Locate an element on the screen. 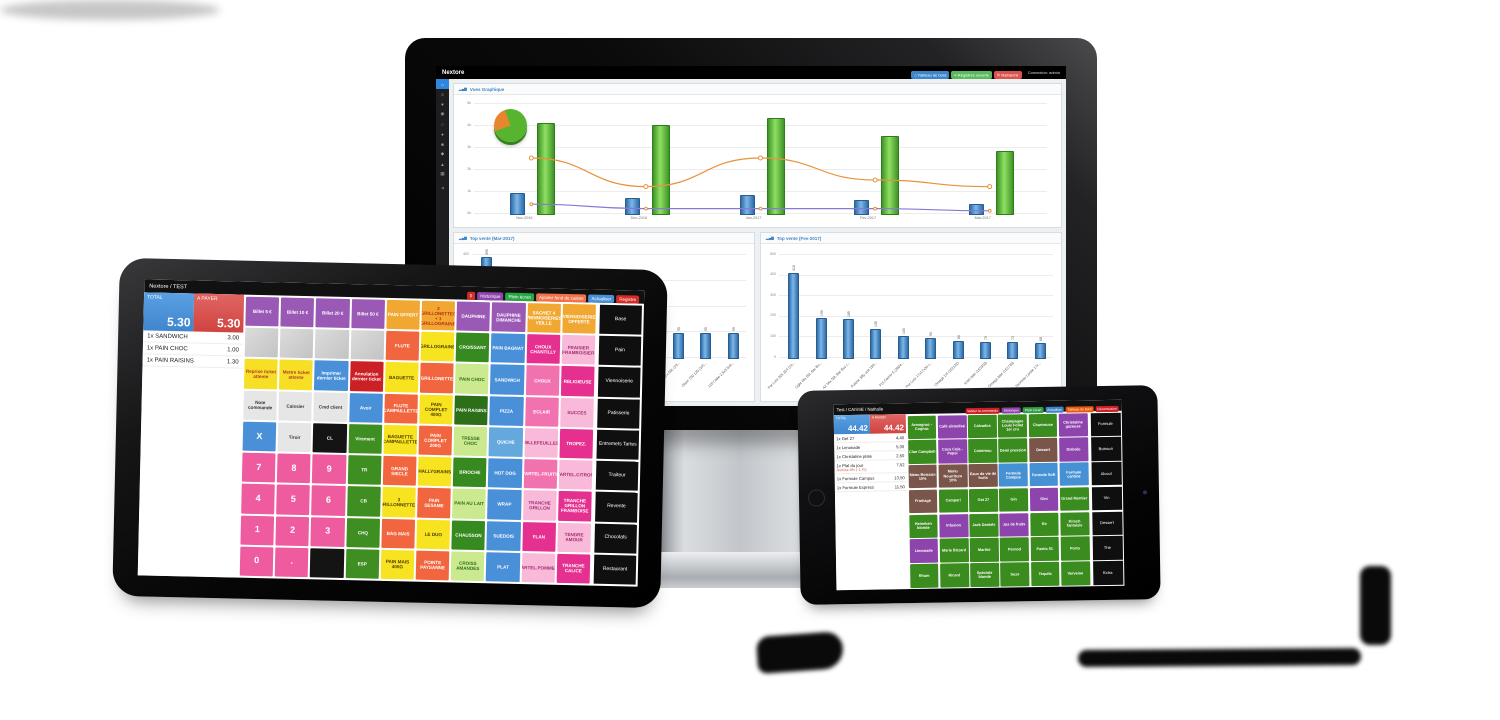  pos-cell-cb: CB is located at coordinates (363, 501).